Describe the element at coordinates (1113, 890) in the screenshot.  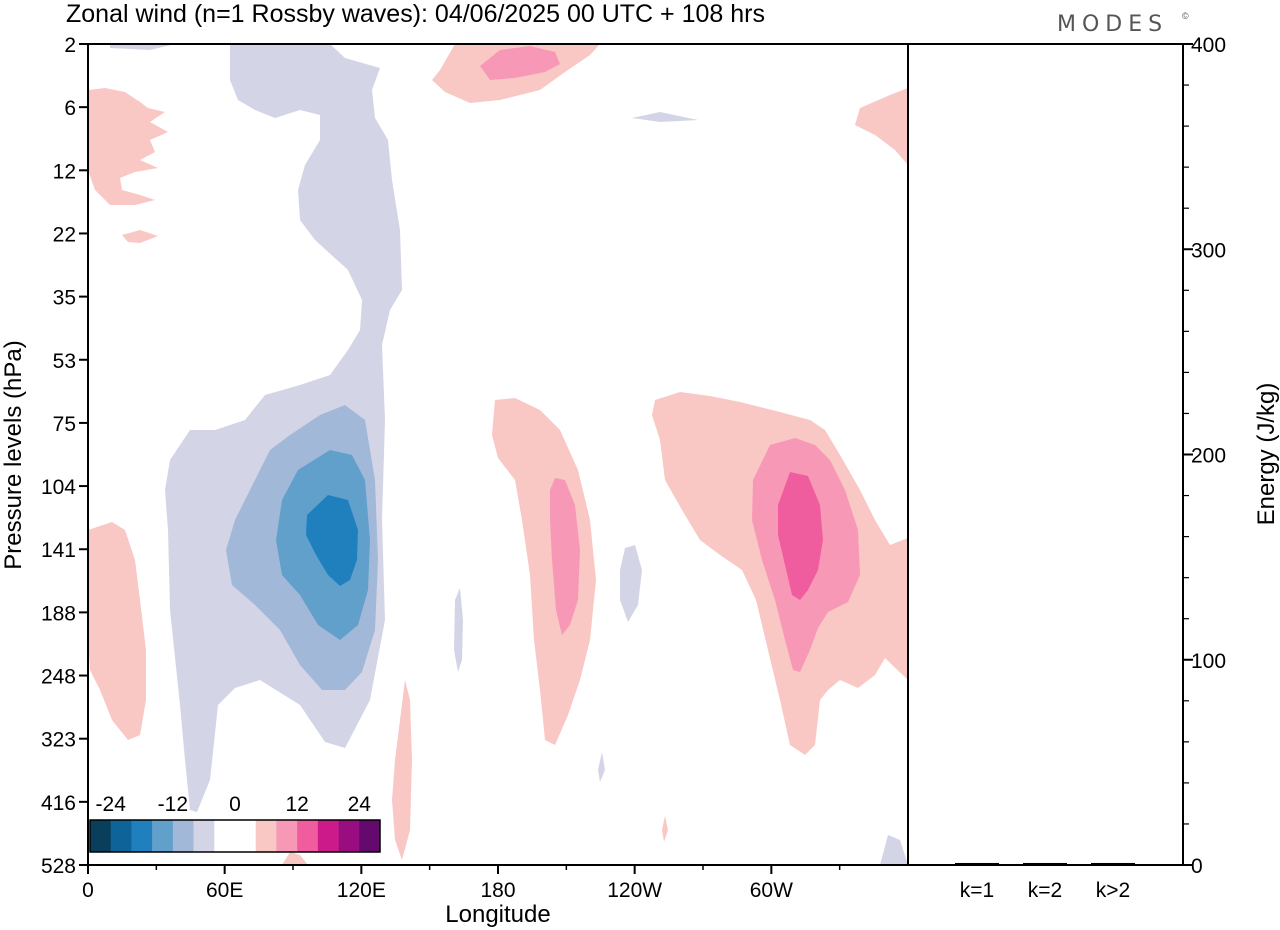
I see `energy-category-label: k>2` at that location.